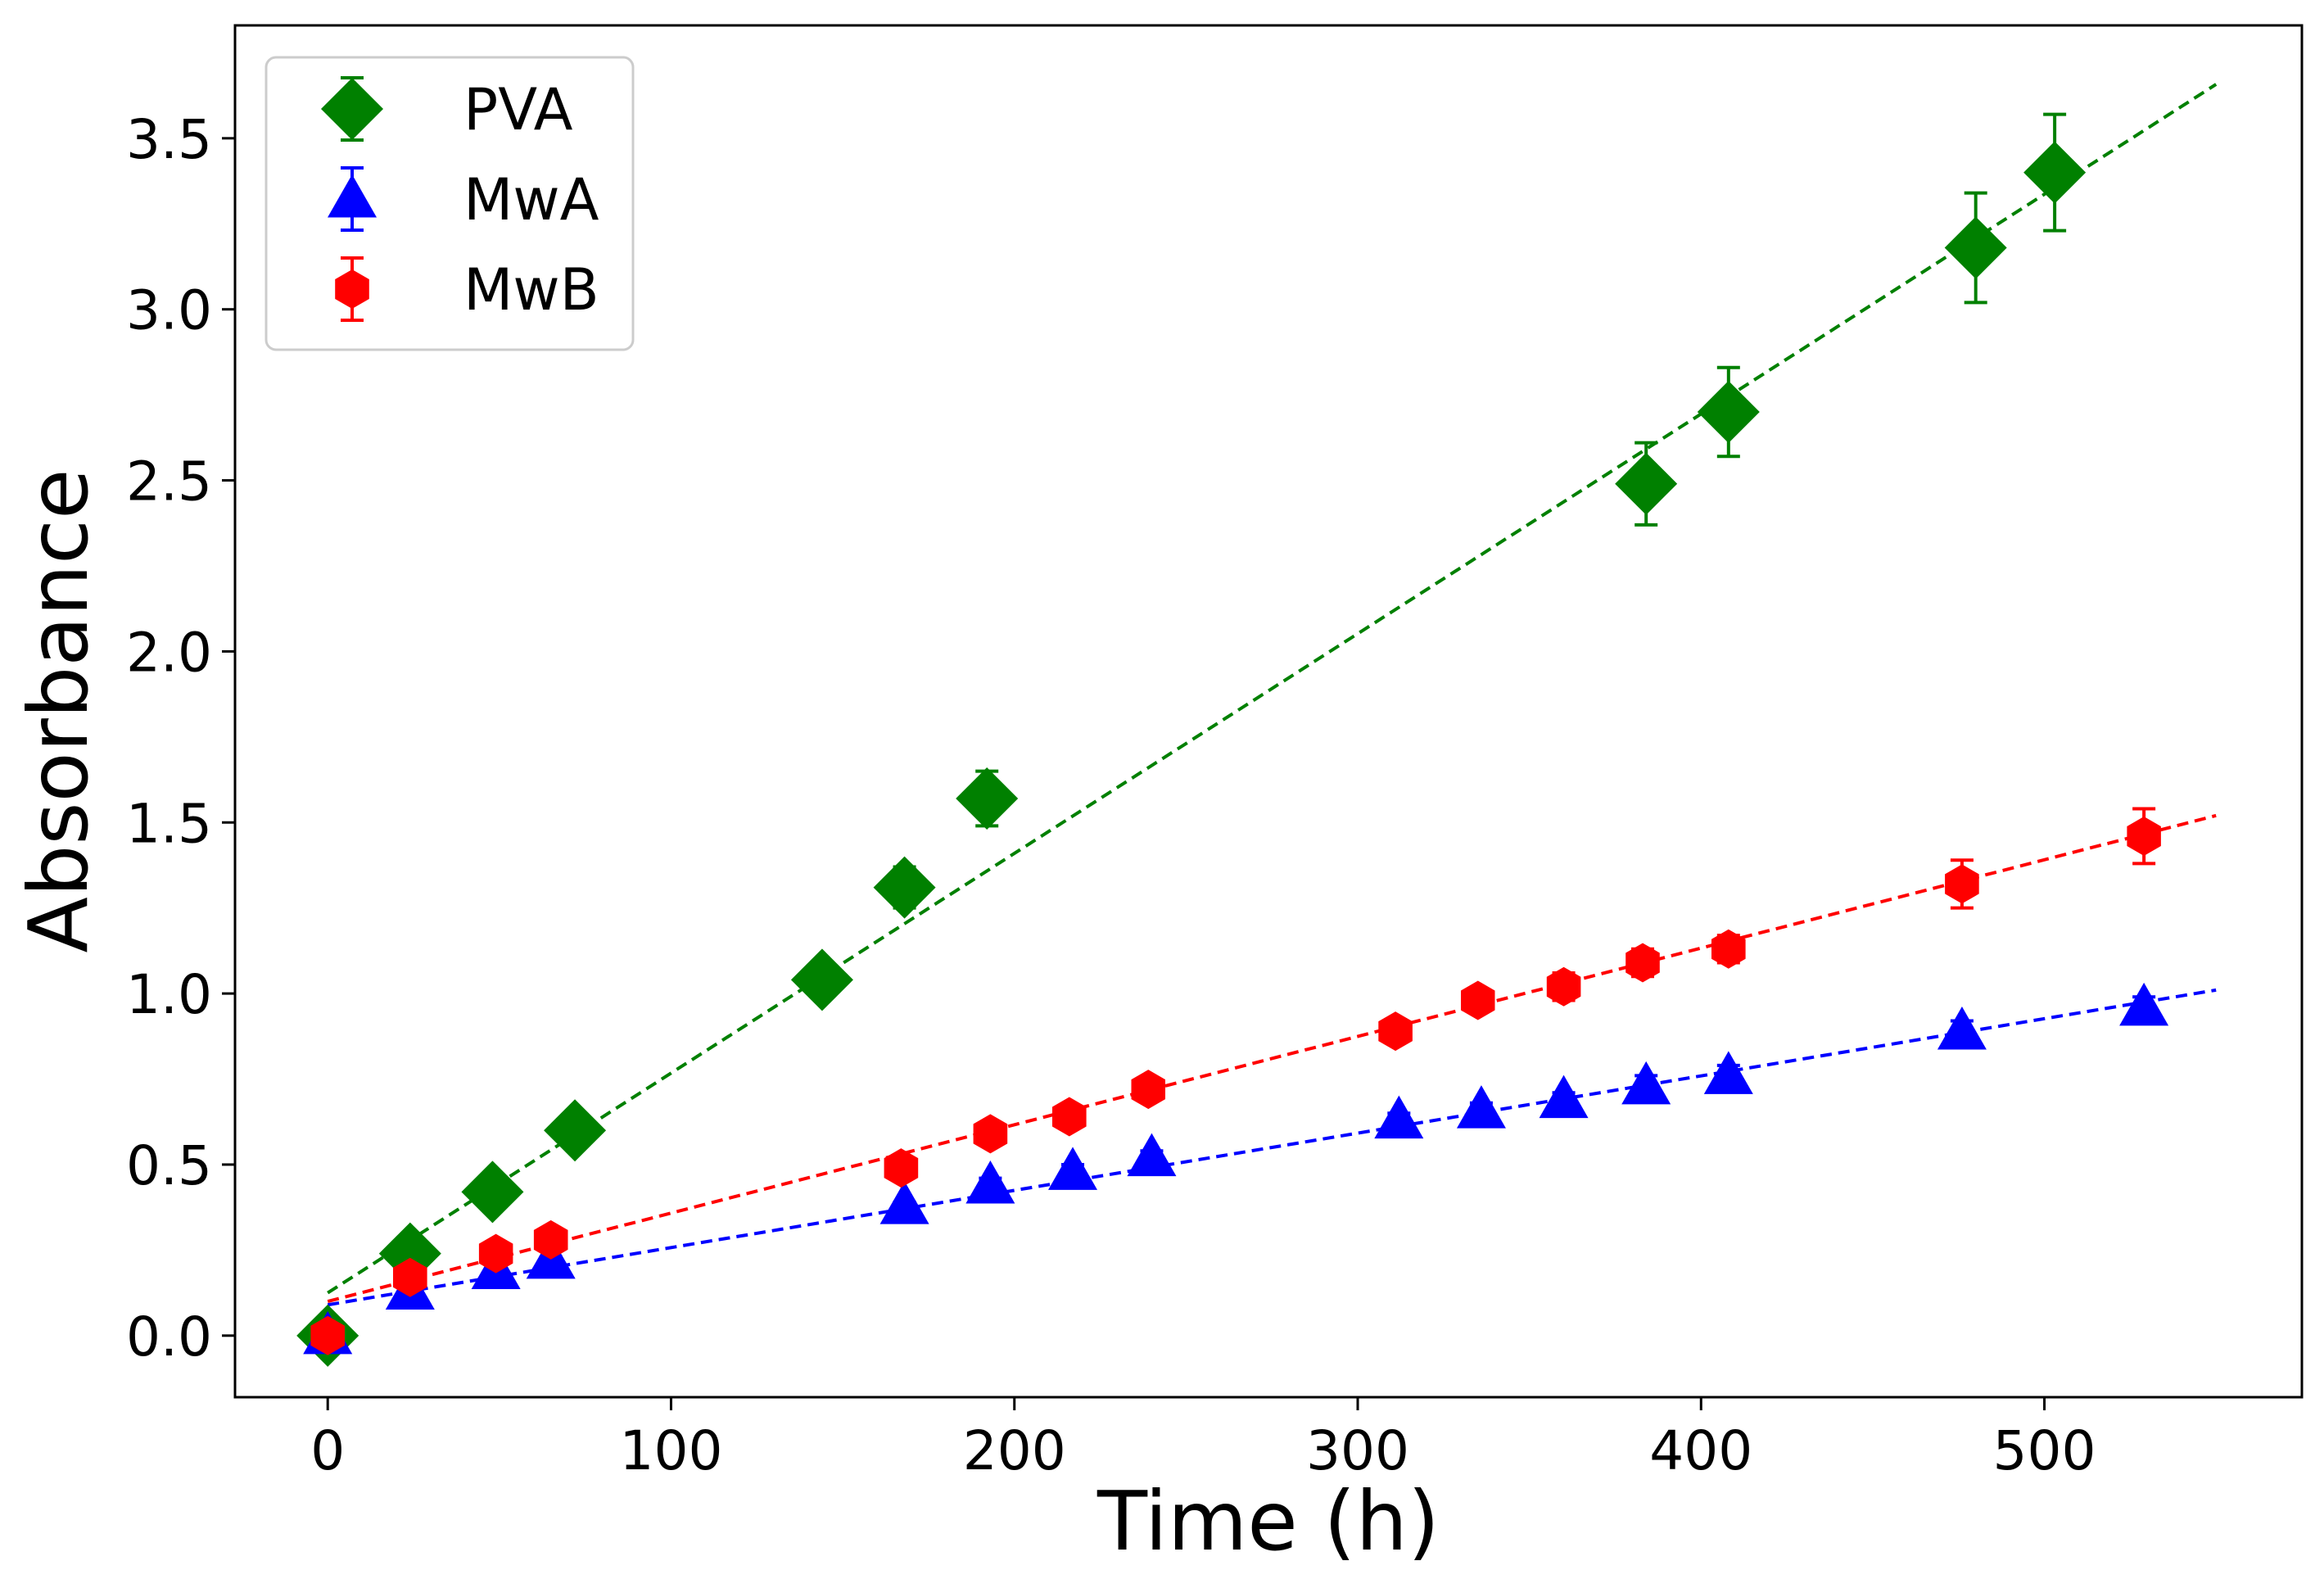 This screenshot has width=2324, height=1570. What do you see at coordinates (327, 1450) in the screenshot?
I see `x-tick-label: 0` at bounding box center [327, 1450].